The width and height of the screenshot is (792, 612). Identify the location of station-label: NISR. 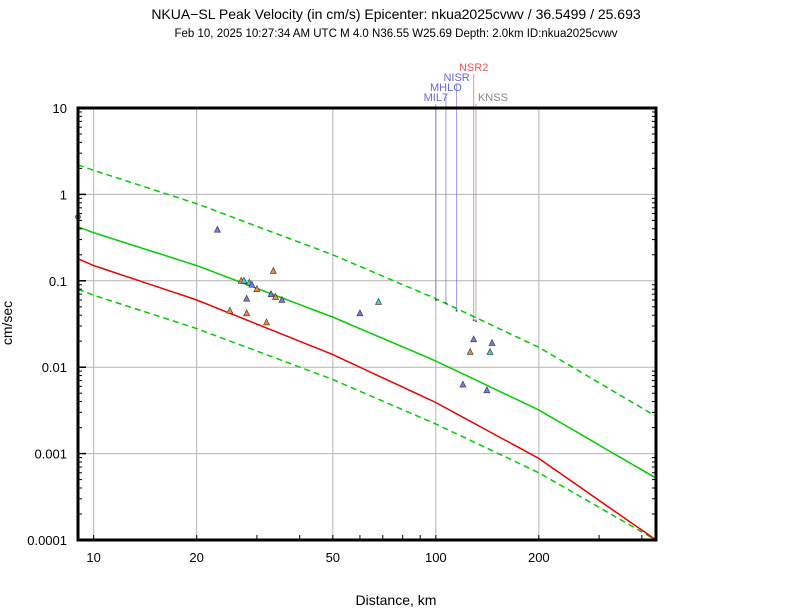
(456, 78).